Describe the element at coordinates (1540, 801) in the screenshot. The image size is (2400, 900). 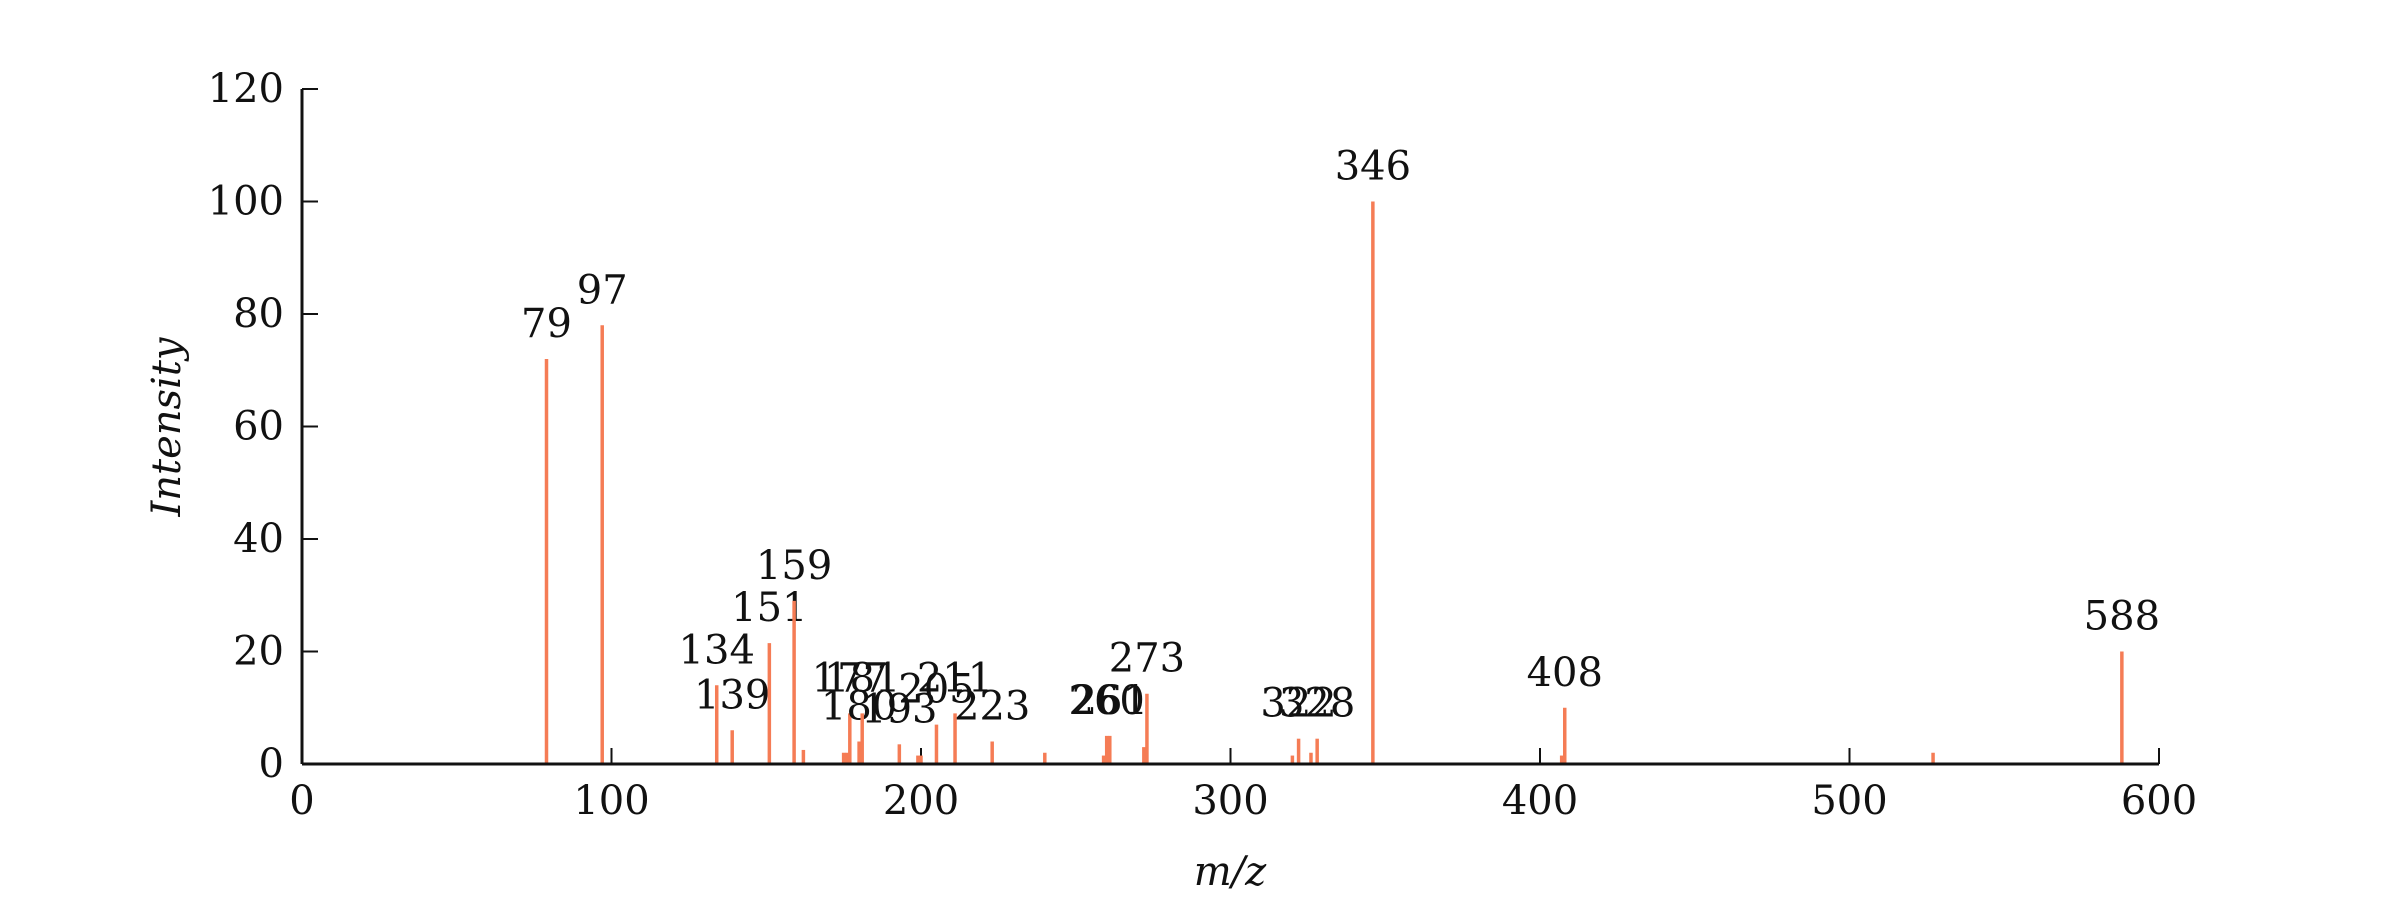
I see `x-tick-label: 400` at that location.